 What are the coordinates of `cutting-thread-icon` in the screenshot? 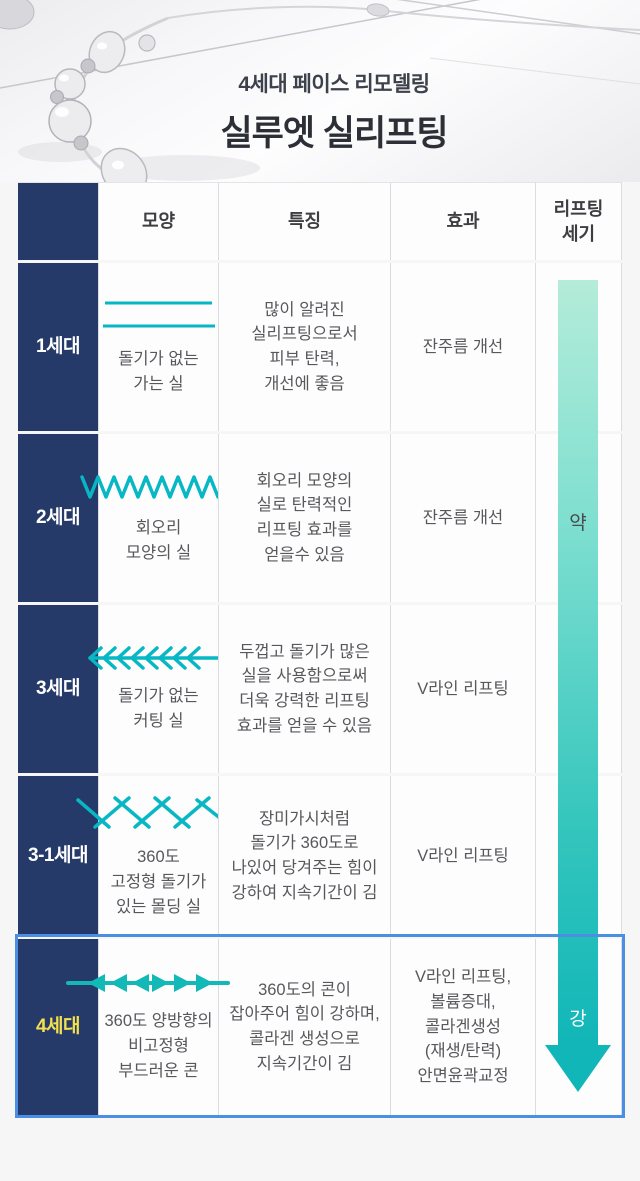 It's located at (155, 658).